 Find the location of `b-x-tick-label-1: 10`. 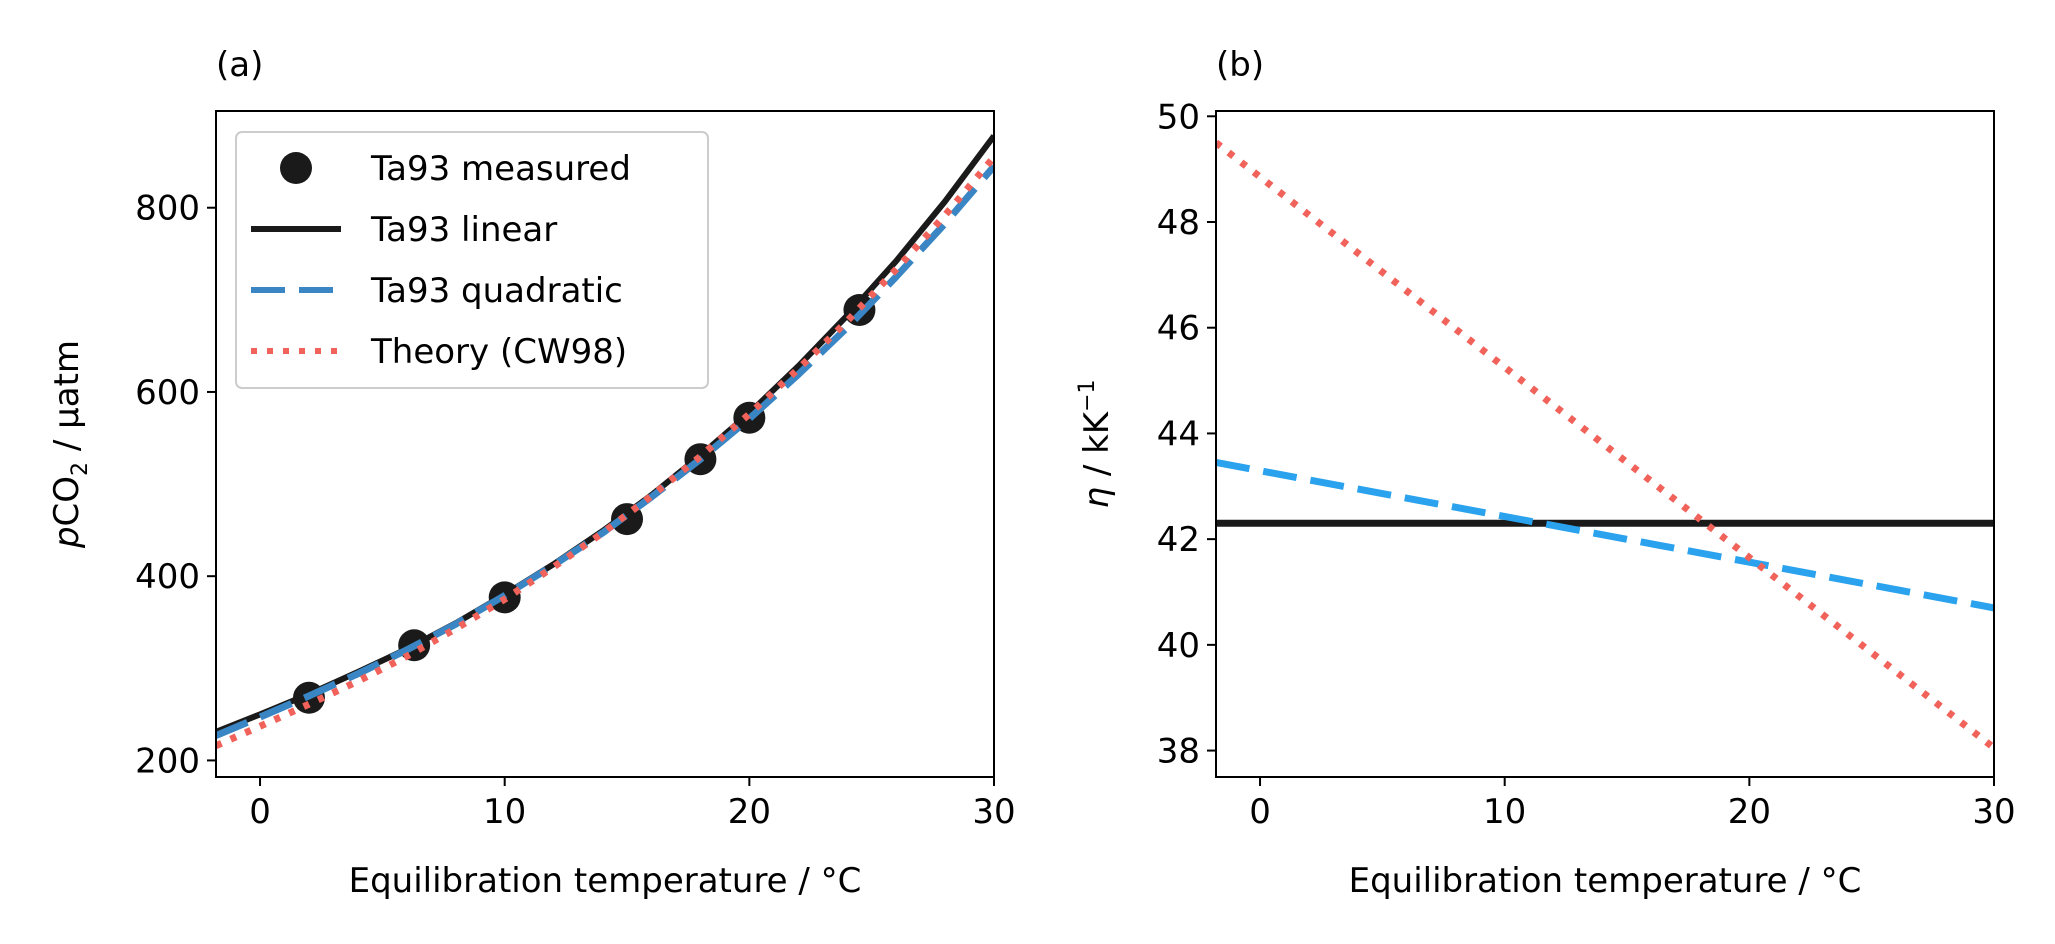

b-x-tick-label-1: 10 is located at coordinates (1504, 812).